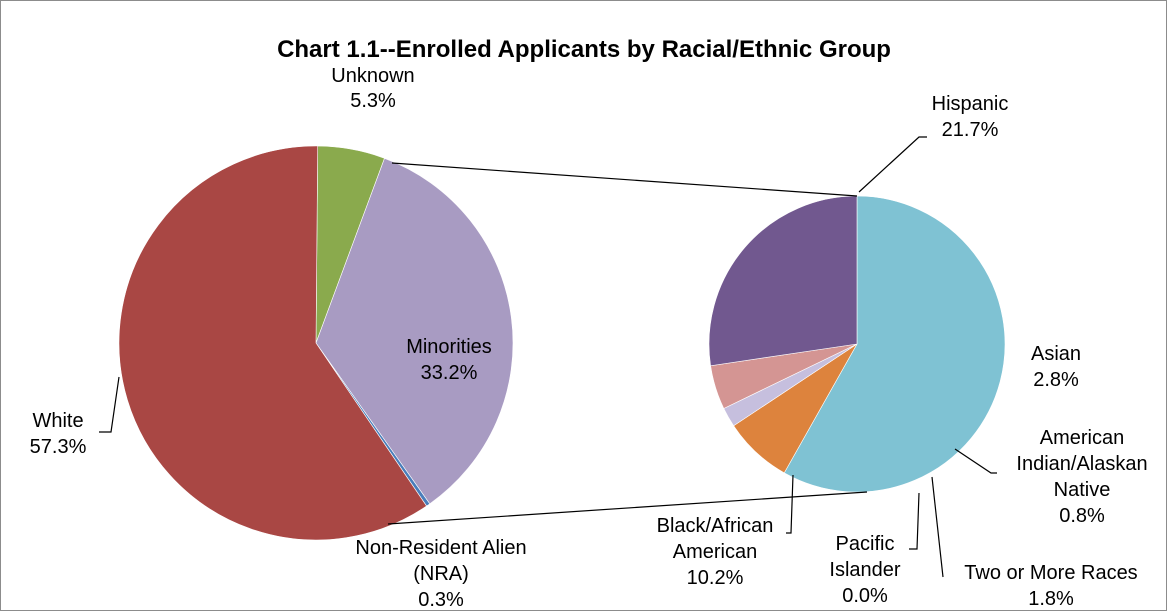 Image resolution: width=1167 pixels, height=612 pixels. I want to click on label-nra-name: Non-Resident Alien, so click(440, 548).